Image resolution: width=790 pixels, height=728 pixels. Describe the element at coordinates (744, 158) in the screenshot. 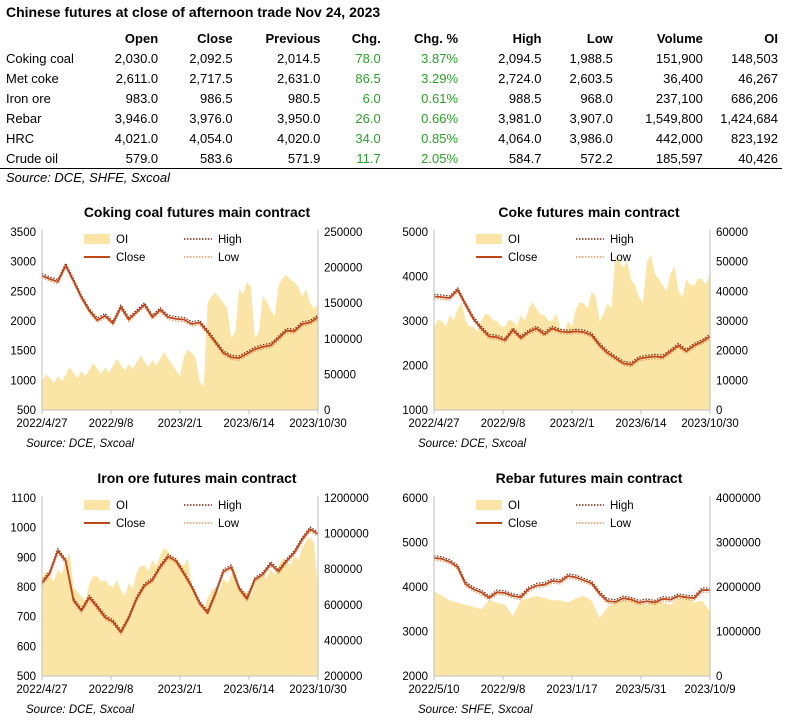

I see `table-cell: 40,426` at that location.